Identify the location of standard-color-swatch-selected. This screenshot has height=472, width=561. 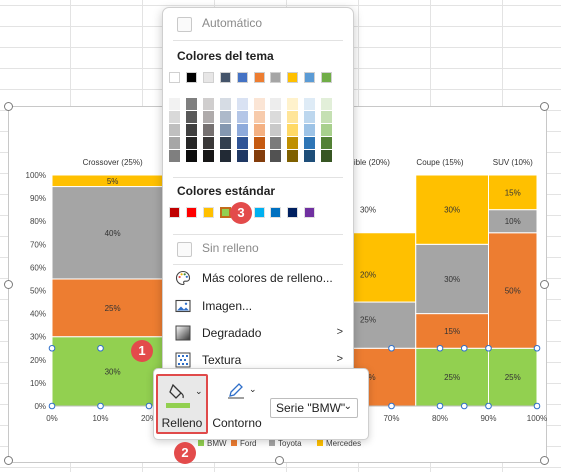
(225, 212).